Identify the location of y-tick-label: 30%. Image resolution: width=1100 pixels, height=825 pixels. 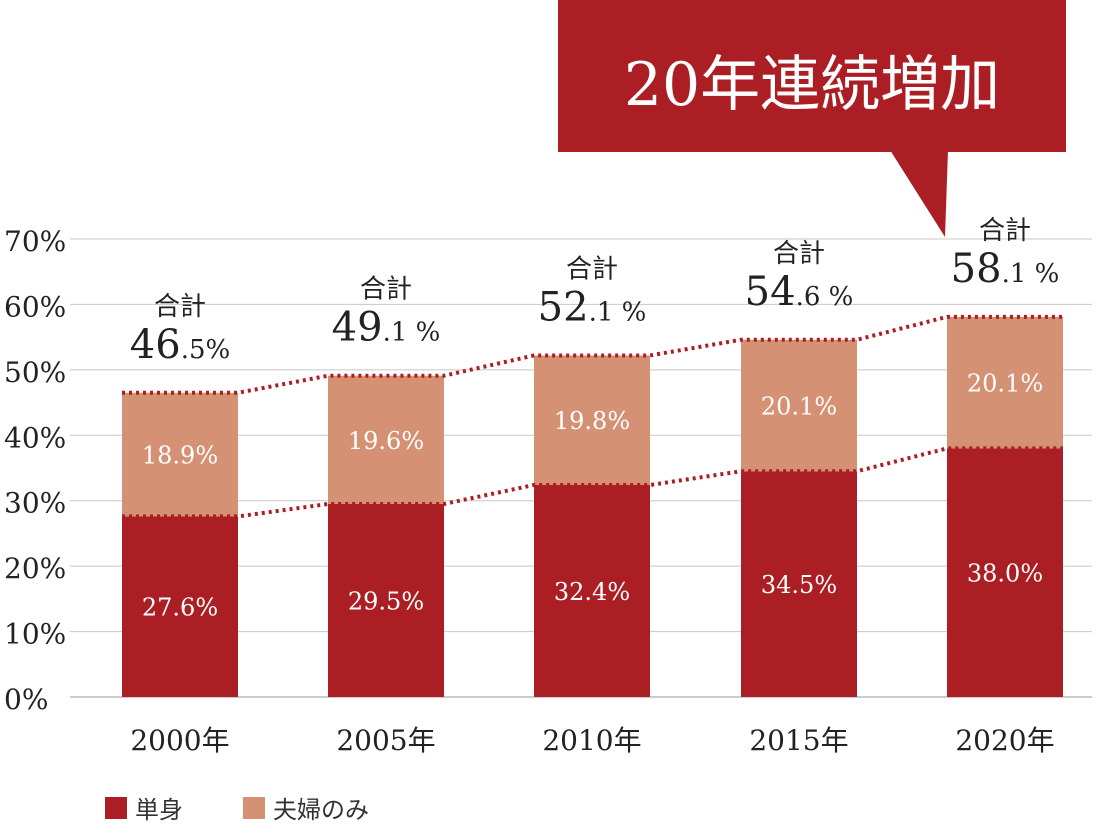
(35, 503).